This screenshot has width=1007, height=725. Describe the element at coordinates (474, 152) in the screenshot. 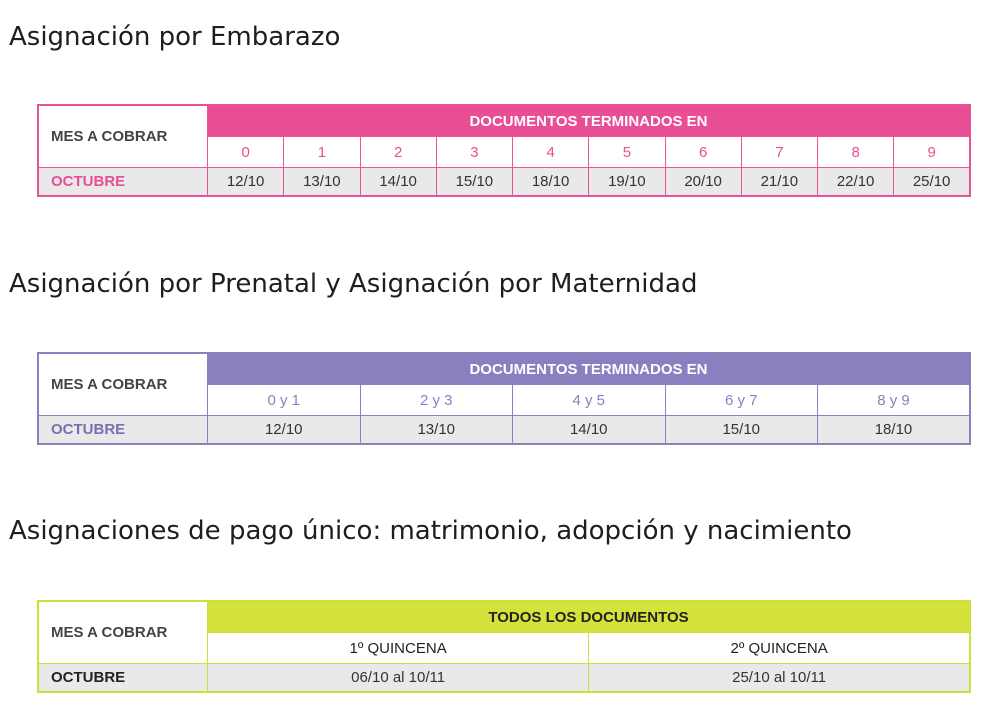

I see `column-digit: 3` at that location.